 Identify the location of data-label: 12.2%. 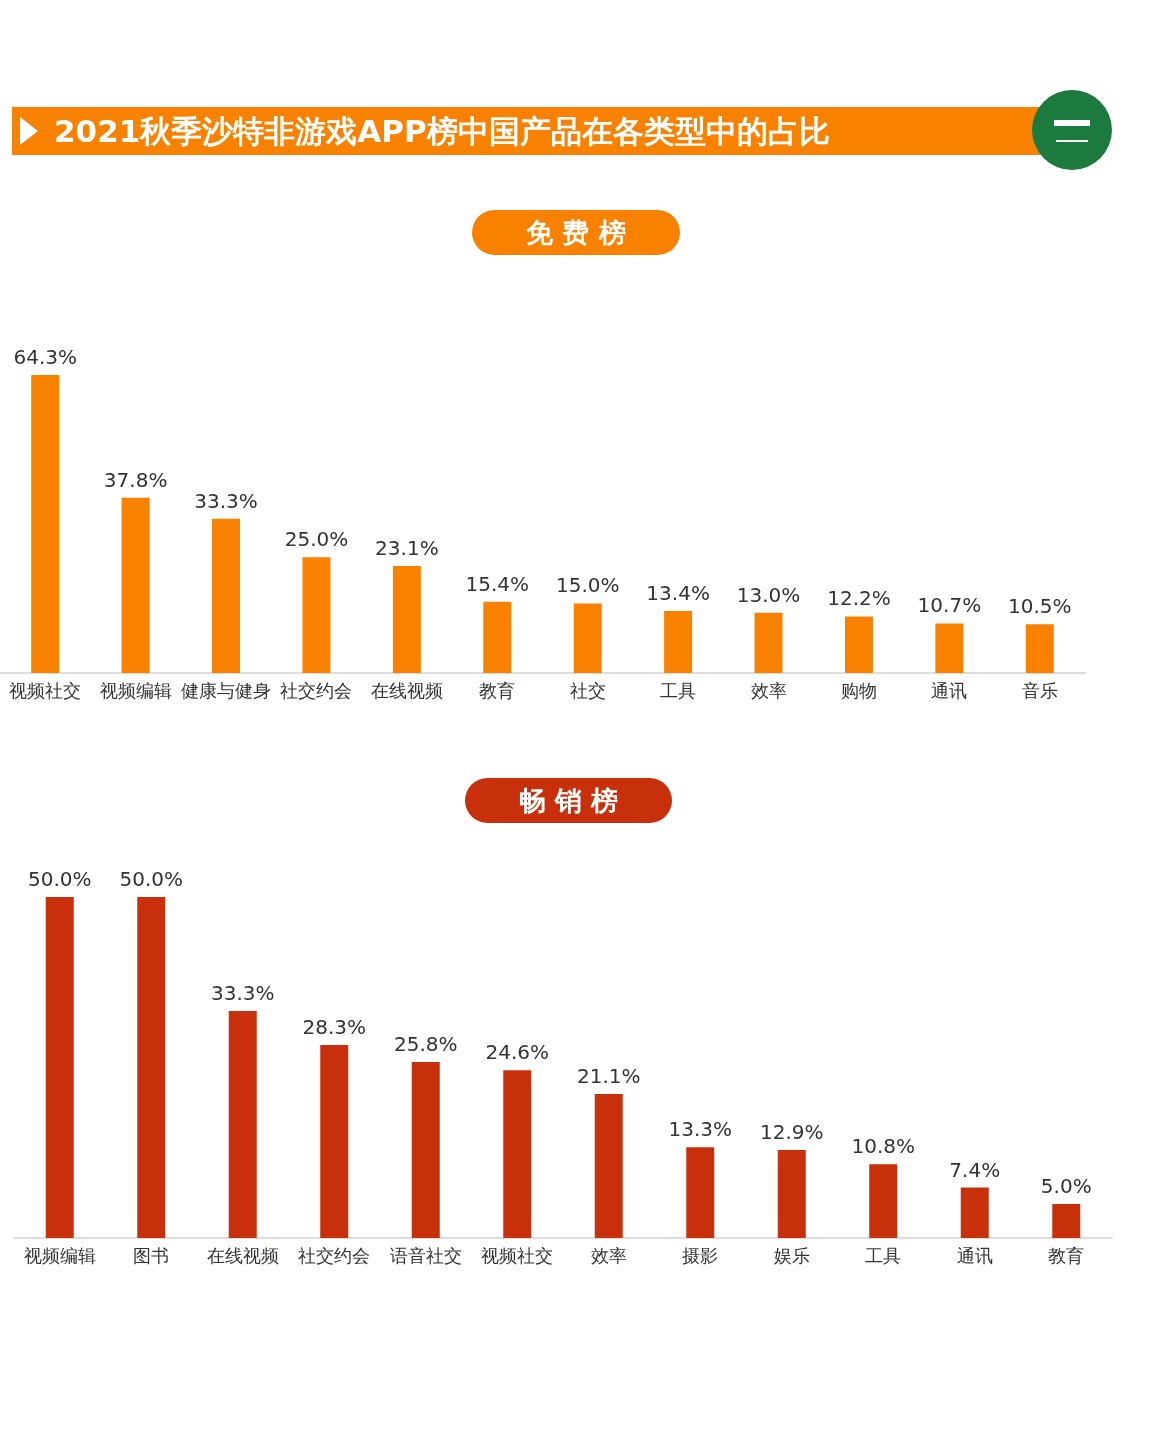
(859, 598).